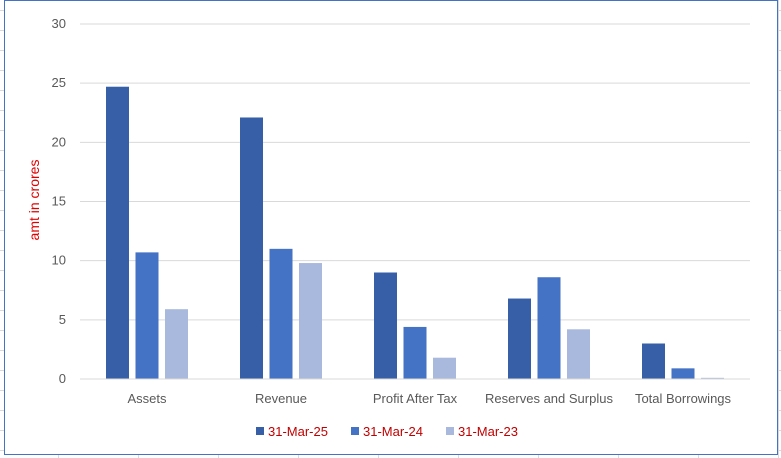 This screenshot has width=781, height=458. Describe the element at coordinates (488, 431) in the screenshot. I see `legend-label: 31-Mar-23` at that location.